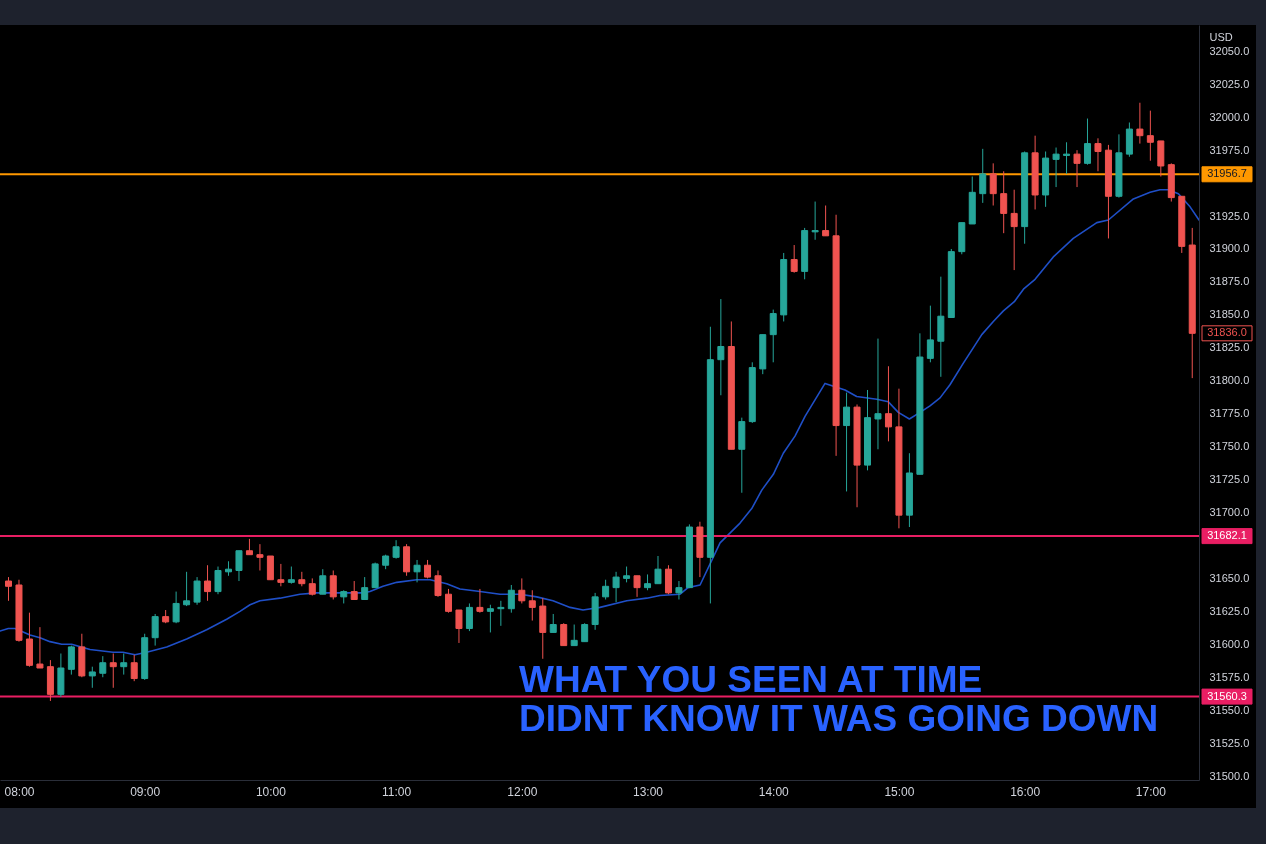  What do you see at coordinates (839, 718) in the screenshot?
I see `annotation: DIDNT KNOW IT WAS GOING DOWN` at bounding box center [839, 718].